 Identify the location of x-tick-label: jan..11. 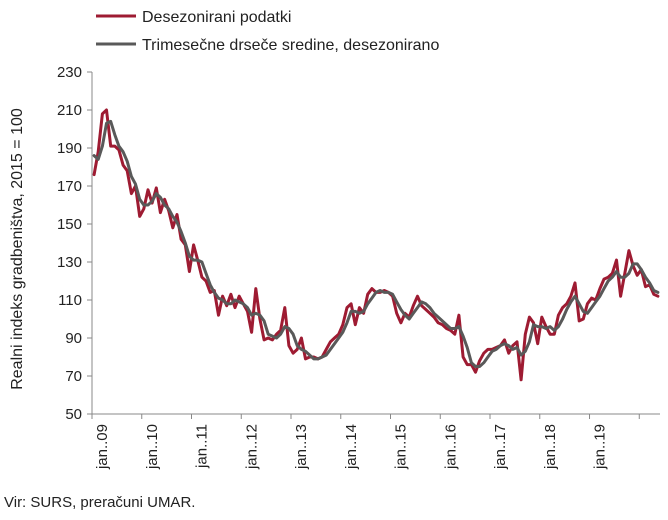
(202, 446).